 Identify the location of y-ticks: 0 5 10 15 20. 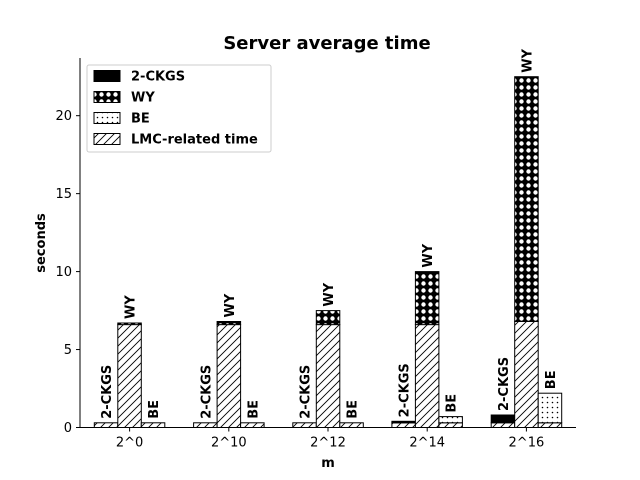
(67, 272).